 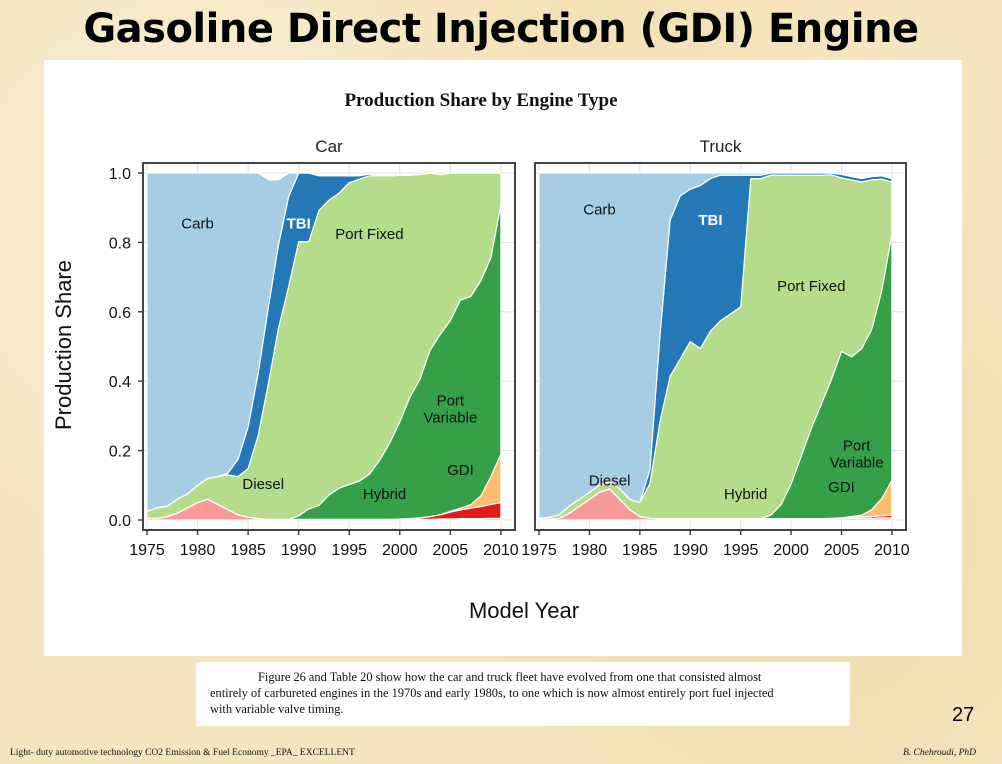 What do you see at coordinates (480, 100) in the screenshot?
I see `chart-title: Production Share by Engine Type` at bounding box center [480, 100].